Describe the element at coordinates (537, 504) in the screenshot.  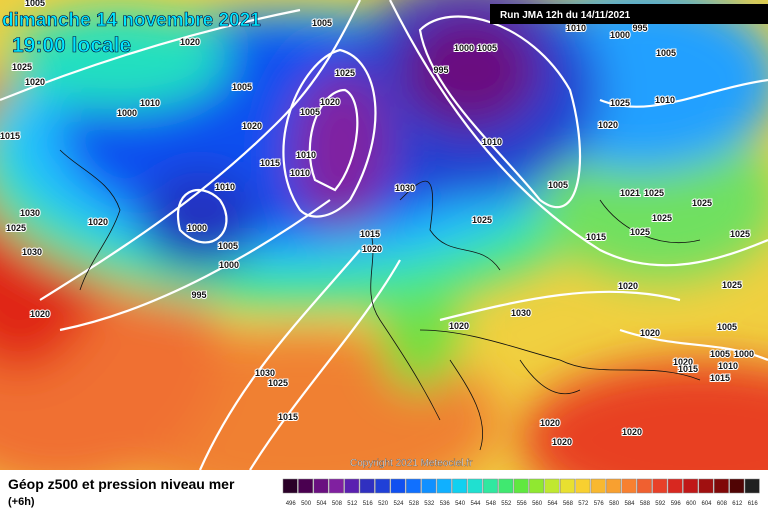
I see `scale-label: 560` at that location.